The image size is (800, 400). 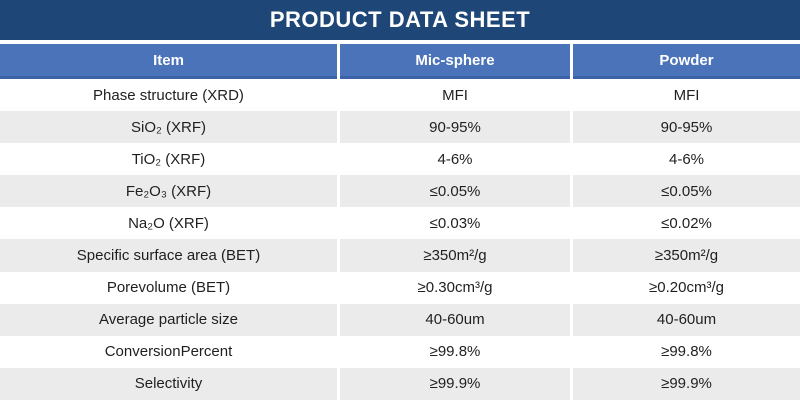 I want to click on mic-sphere-cell: ≥99.8%, so click(x=455, y=351).